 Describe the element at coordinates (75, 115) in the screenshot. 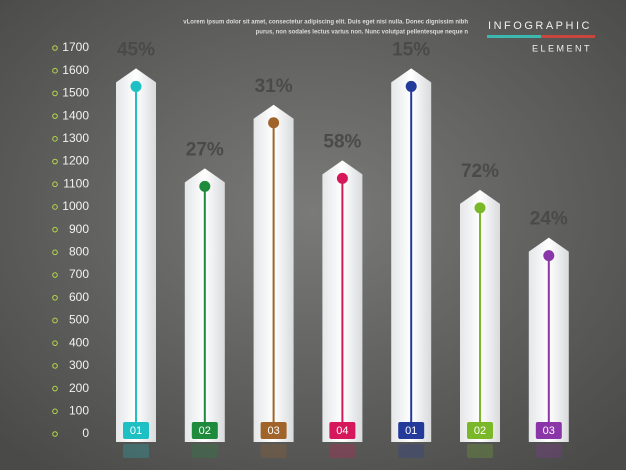

I see `y-tick-label: 1400` at that location.